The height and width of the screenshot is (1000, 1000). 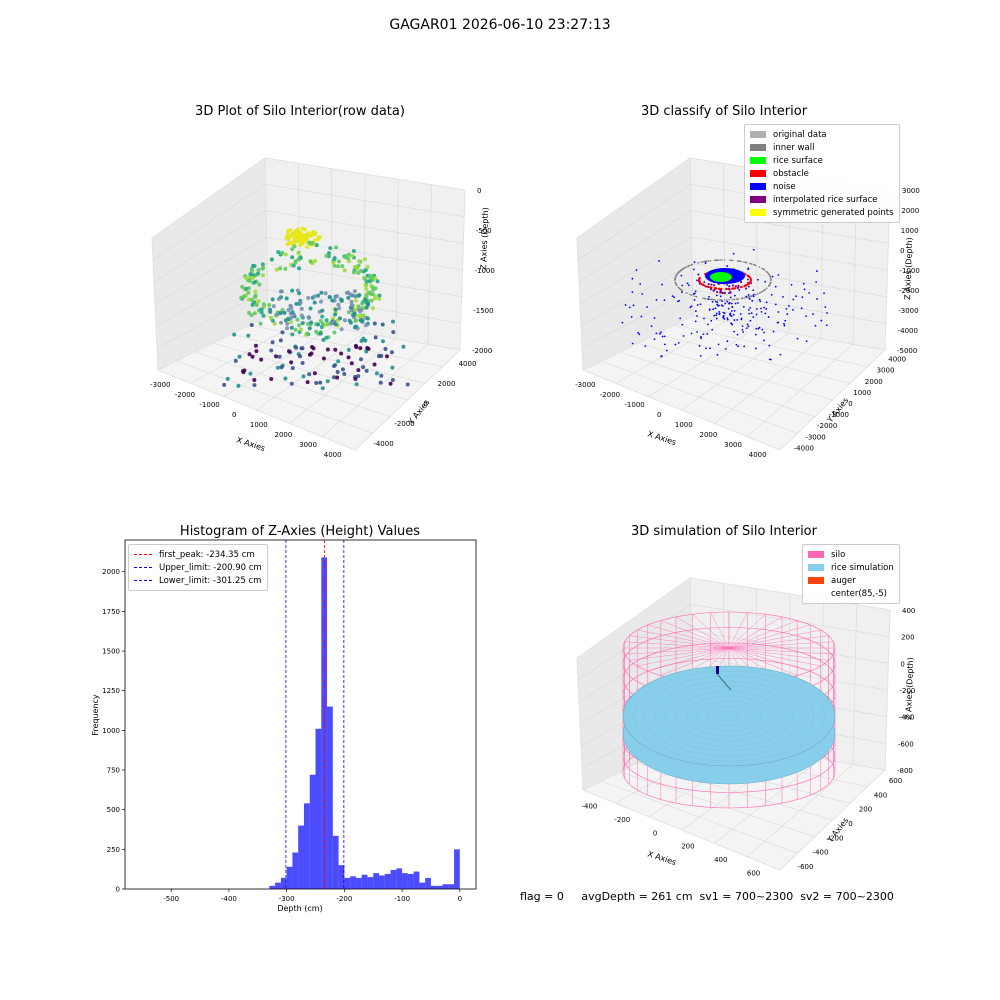 I want to click on panel1-ytick: -4000, so click(x=383, y=444).